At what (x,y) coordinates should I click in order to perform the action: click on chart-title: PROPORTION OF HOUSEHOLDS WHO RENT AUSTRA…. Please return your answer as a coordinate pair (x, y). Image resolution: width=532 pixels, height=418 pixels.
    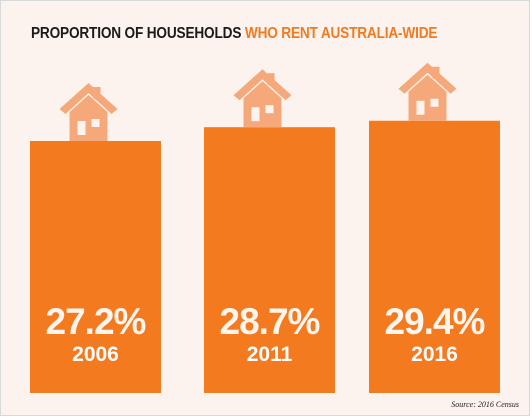
    Looking at the image, I should click on (234, 34).